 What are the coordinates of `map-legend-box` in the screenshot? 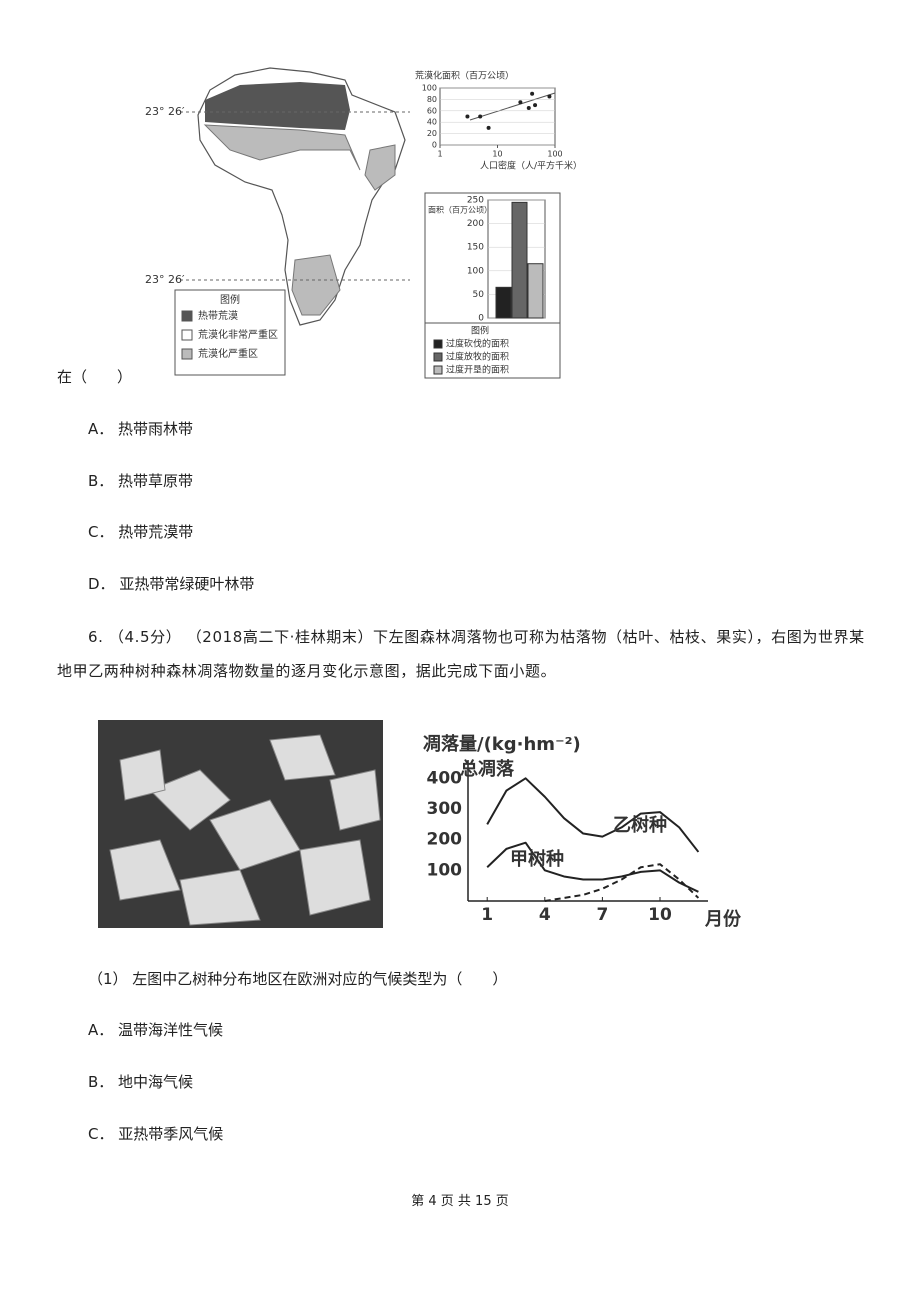 It's located at (230, 332).